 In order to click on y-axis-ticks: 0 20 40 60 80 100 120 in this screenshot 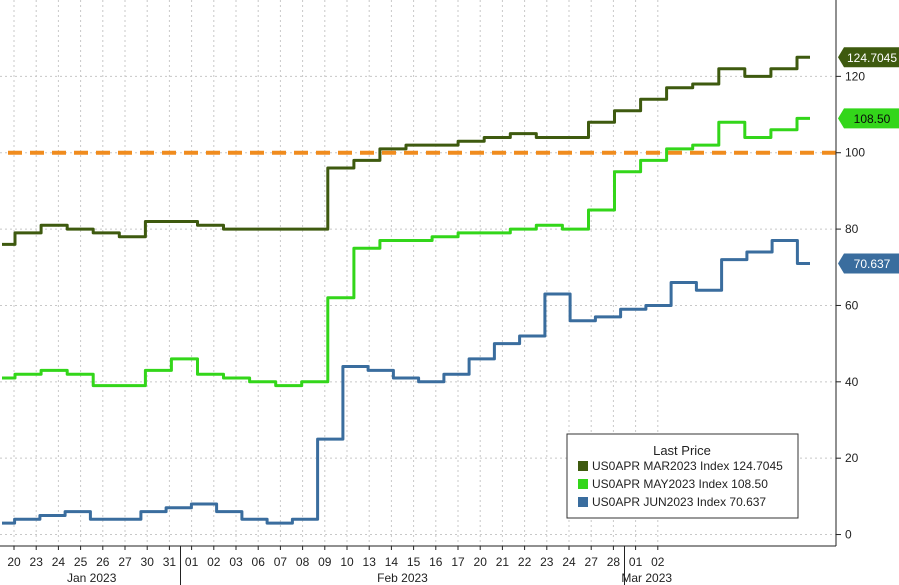, I will do `click(850, 305)`.